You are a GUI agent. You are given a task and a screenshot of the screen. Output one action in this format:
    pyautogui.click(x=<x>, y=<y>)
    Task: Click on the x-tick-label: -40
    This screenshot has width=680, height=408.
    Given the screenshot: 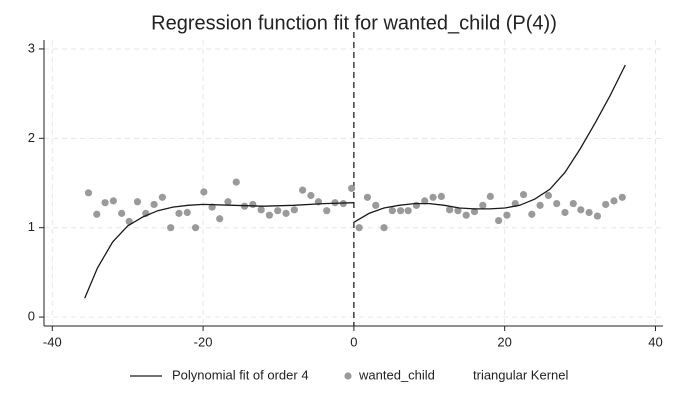 What is the action you would take?
    pyautogui.click(x=52, y=341)
    